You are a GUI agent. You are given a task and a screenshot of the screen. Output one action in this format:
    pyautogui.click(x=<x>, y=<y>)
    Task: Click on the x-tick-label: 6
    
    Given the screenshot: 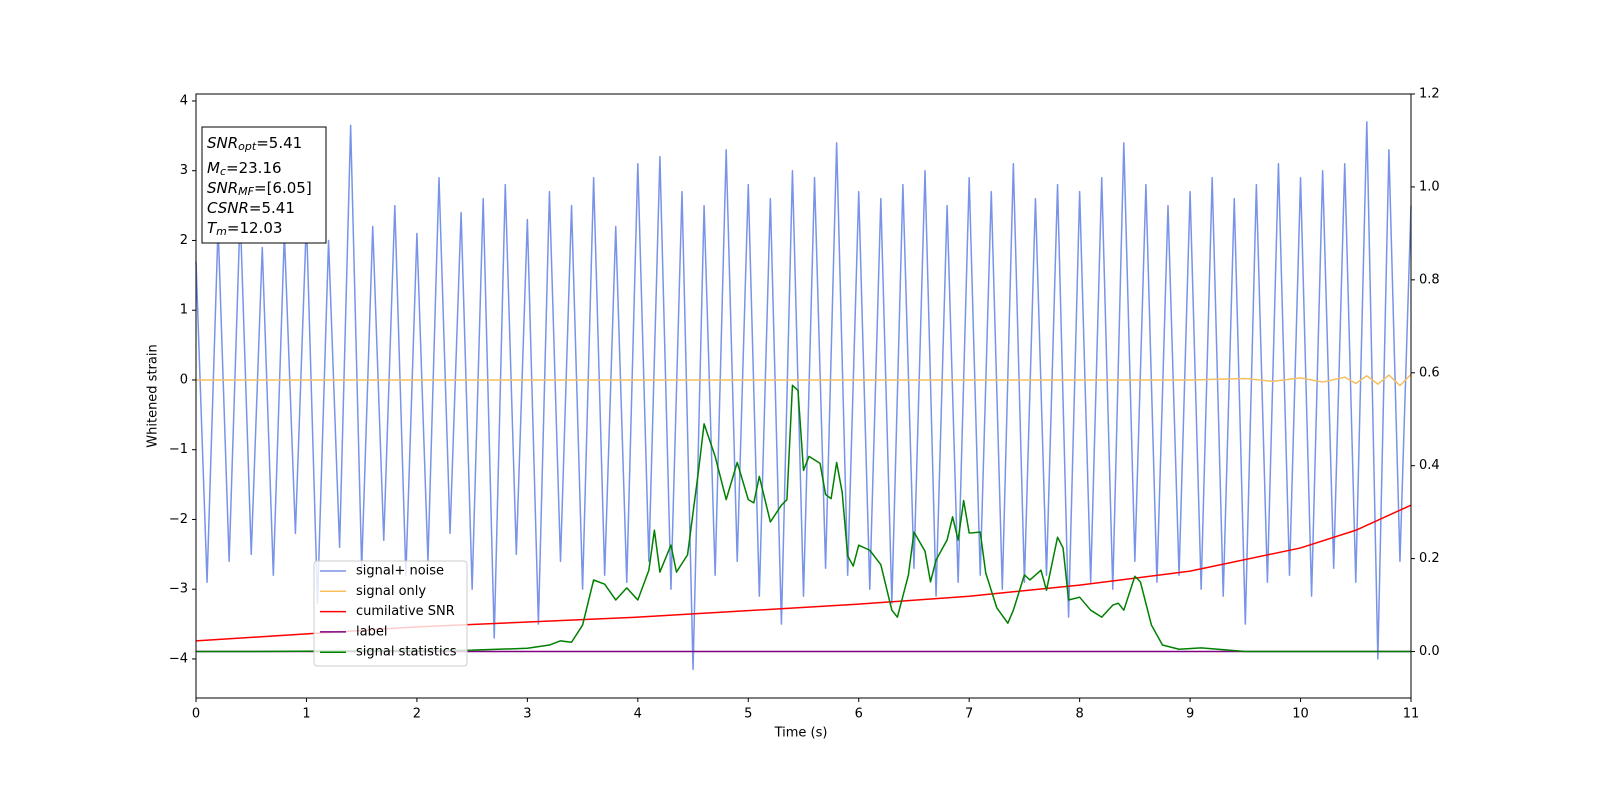 What is the action you would take?
    pyautogui.click(x=859, y=714)
    